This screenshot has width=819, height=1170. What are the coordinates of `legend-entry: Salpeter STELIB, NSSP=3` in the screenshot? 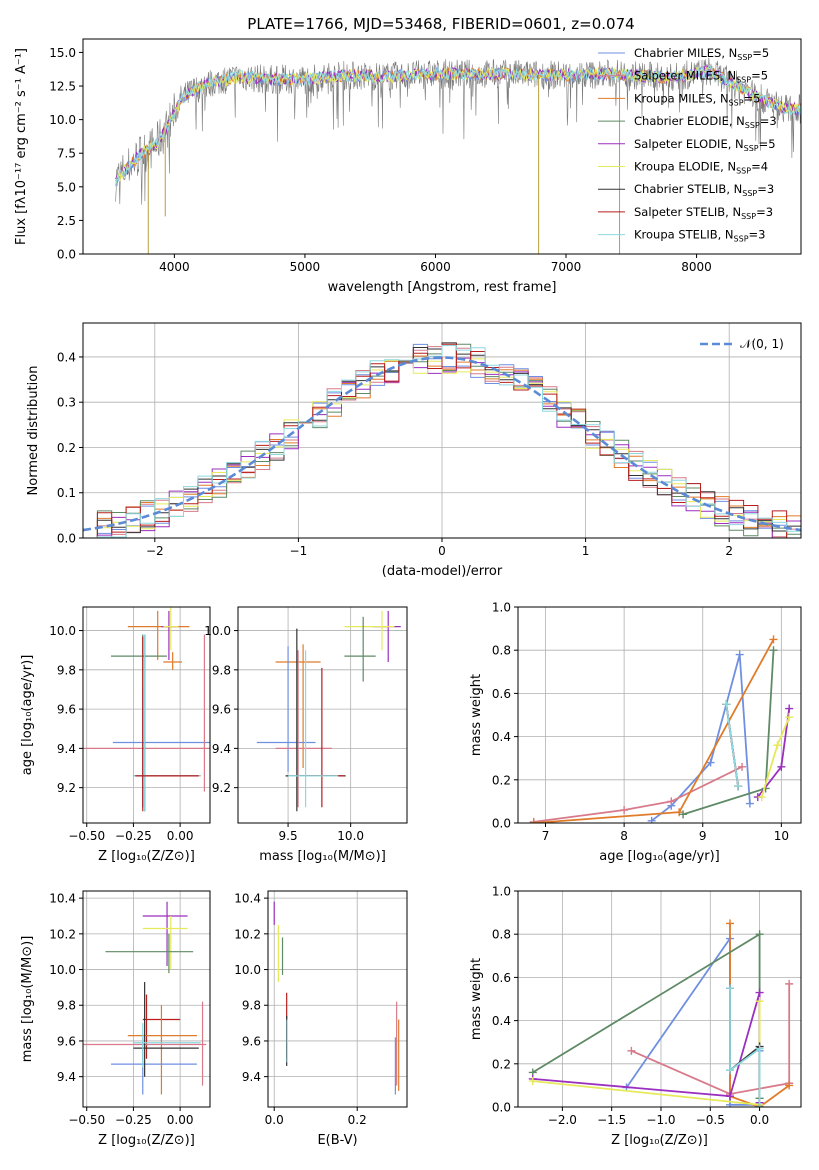 It's located at (703, 213).